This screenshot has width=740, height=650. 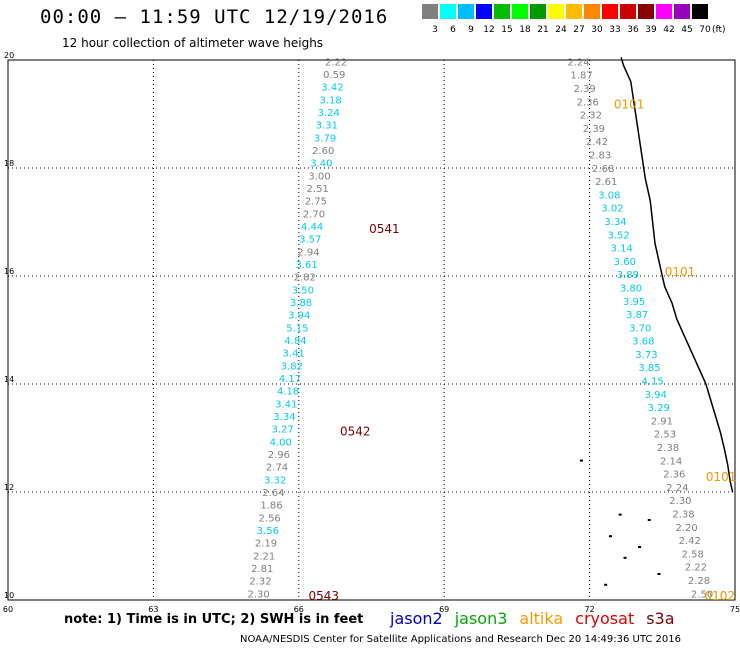 What do you see at coordinates (282, 430) in the screenshot?
I see `wave-height-value: 3.27` at bounding box center [282, 430].